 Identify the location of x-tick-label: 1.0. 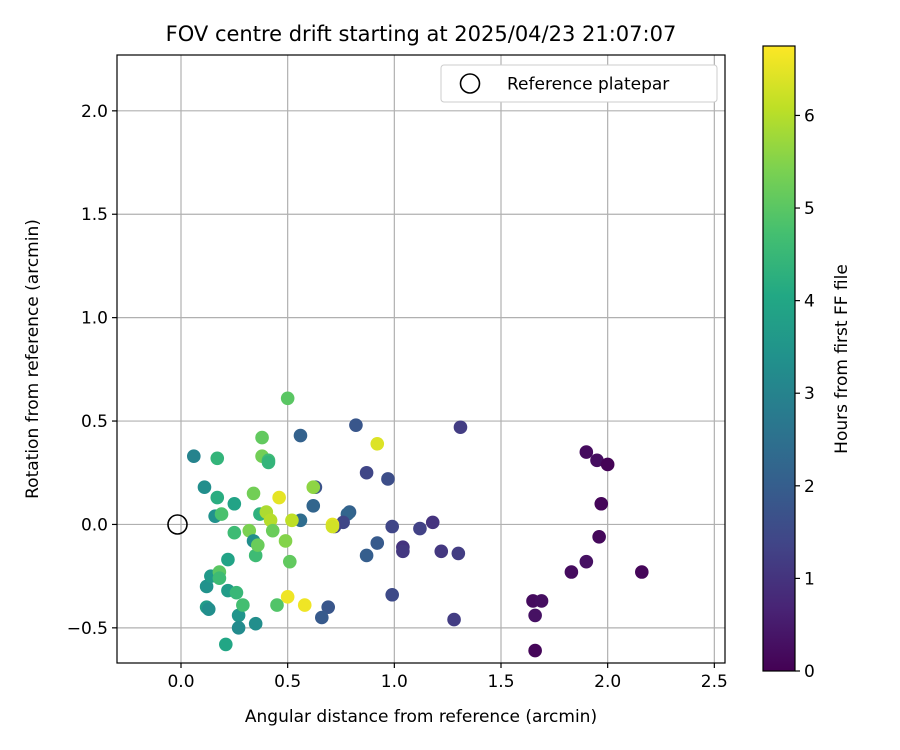
(394, 682).